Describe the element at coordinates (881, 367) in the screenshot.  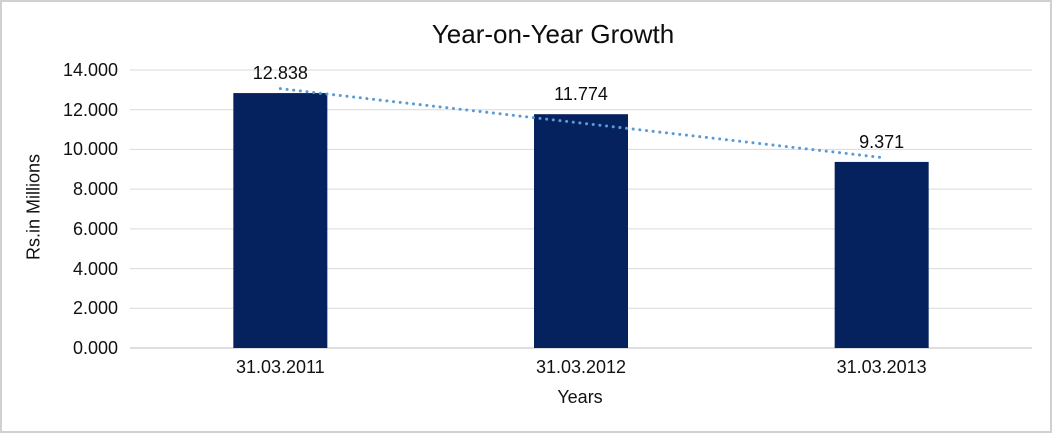
I see `x-category-label: 31.03.2013` at that location.